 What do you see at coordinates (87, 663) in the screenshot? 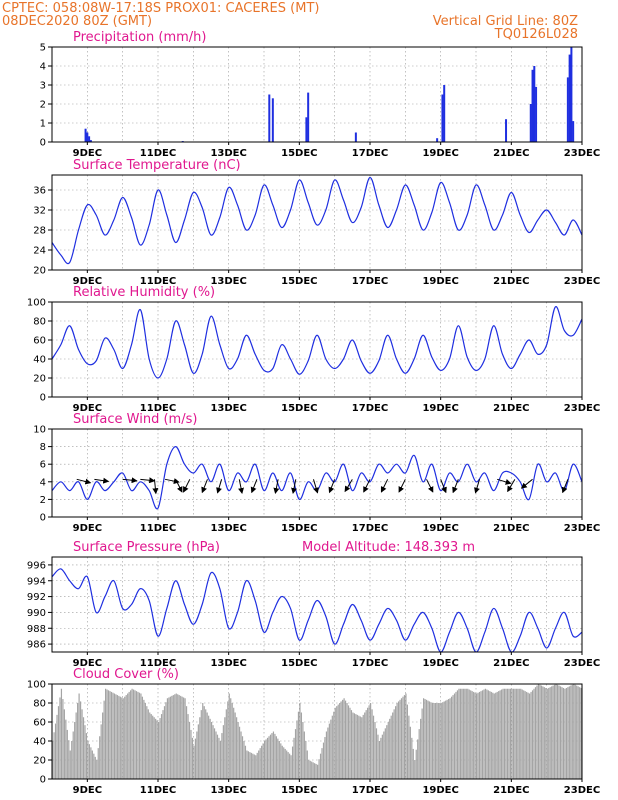
I see `surface-pressure-xtick-label: 9DEC` at bounding box center [87, 663].